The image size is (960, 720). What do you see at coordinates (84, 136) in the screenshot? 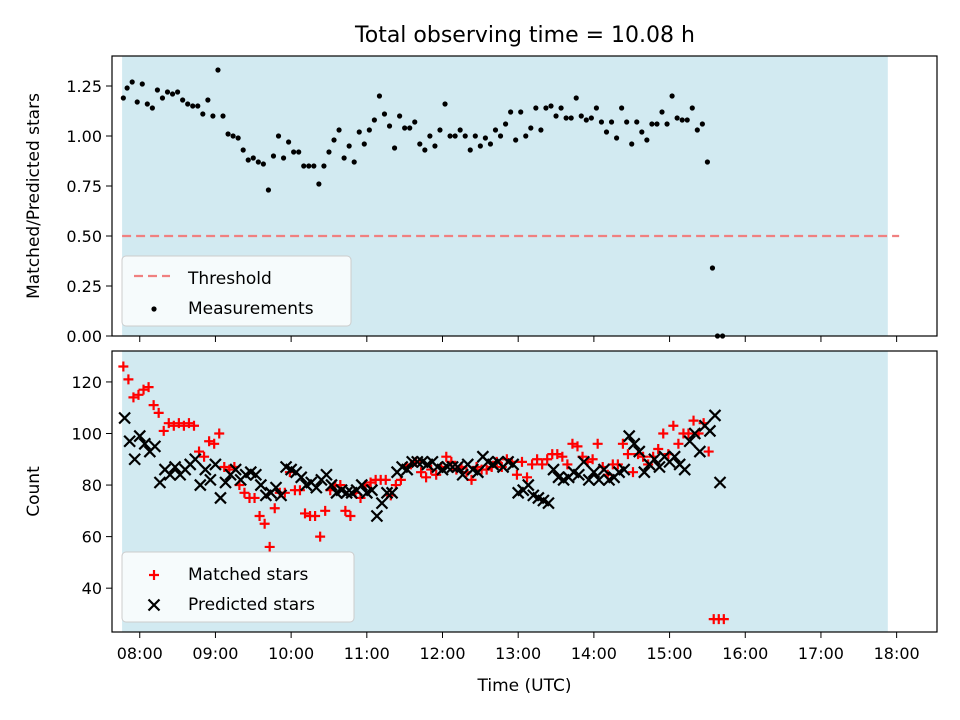
I see `y-tick-label: 1.00` at bounding box center [84, 136].